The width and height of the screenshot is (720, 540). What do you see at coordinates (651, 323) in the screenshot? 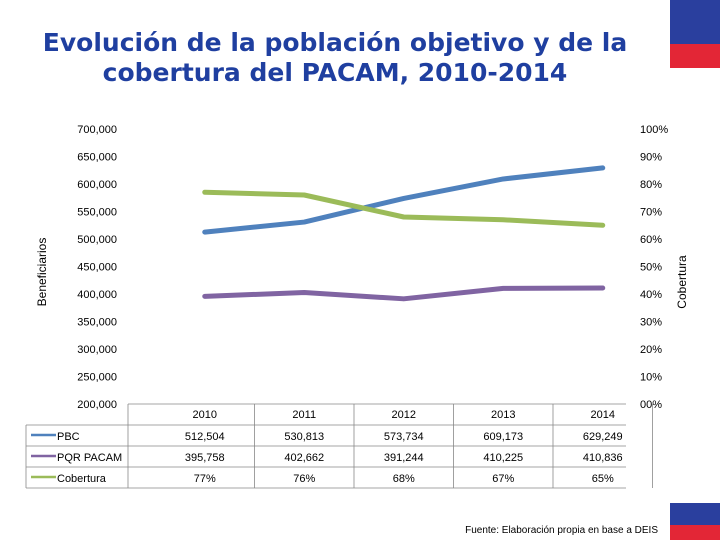
I see `y2-tick-label: 30%` at bounding box center [651, 323].